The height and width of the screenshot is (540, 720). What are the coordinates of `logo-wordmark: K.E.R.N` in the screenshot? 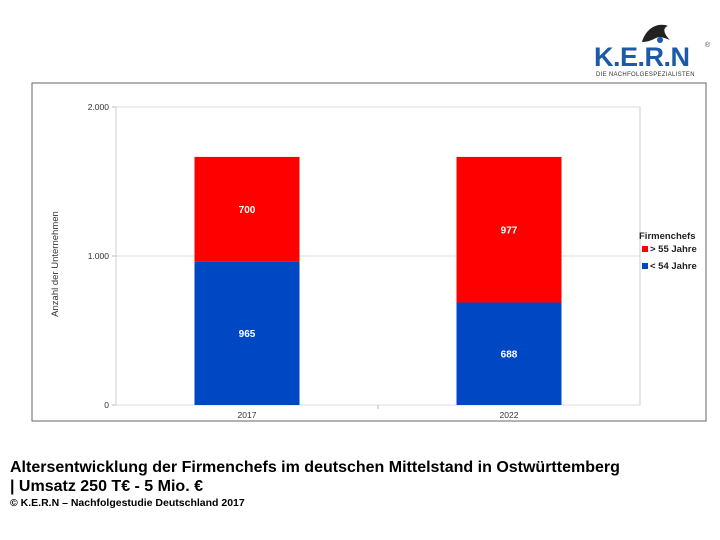 It's located at (642, 57).